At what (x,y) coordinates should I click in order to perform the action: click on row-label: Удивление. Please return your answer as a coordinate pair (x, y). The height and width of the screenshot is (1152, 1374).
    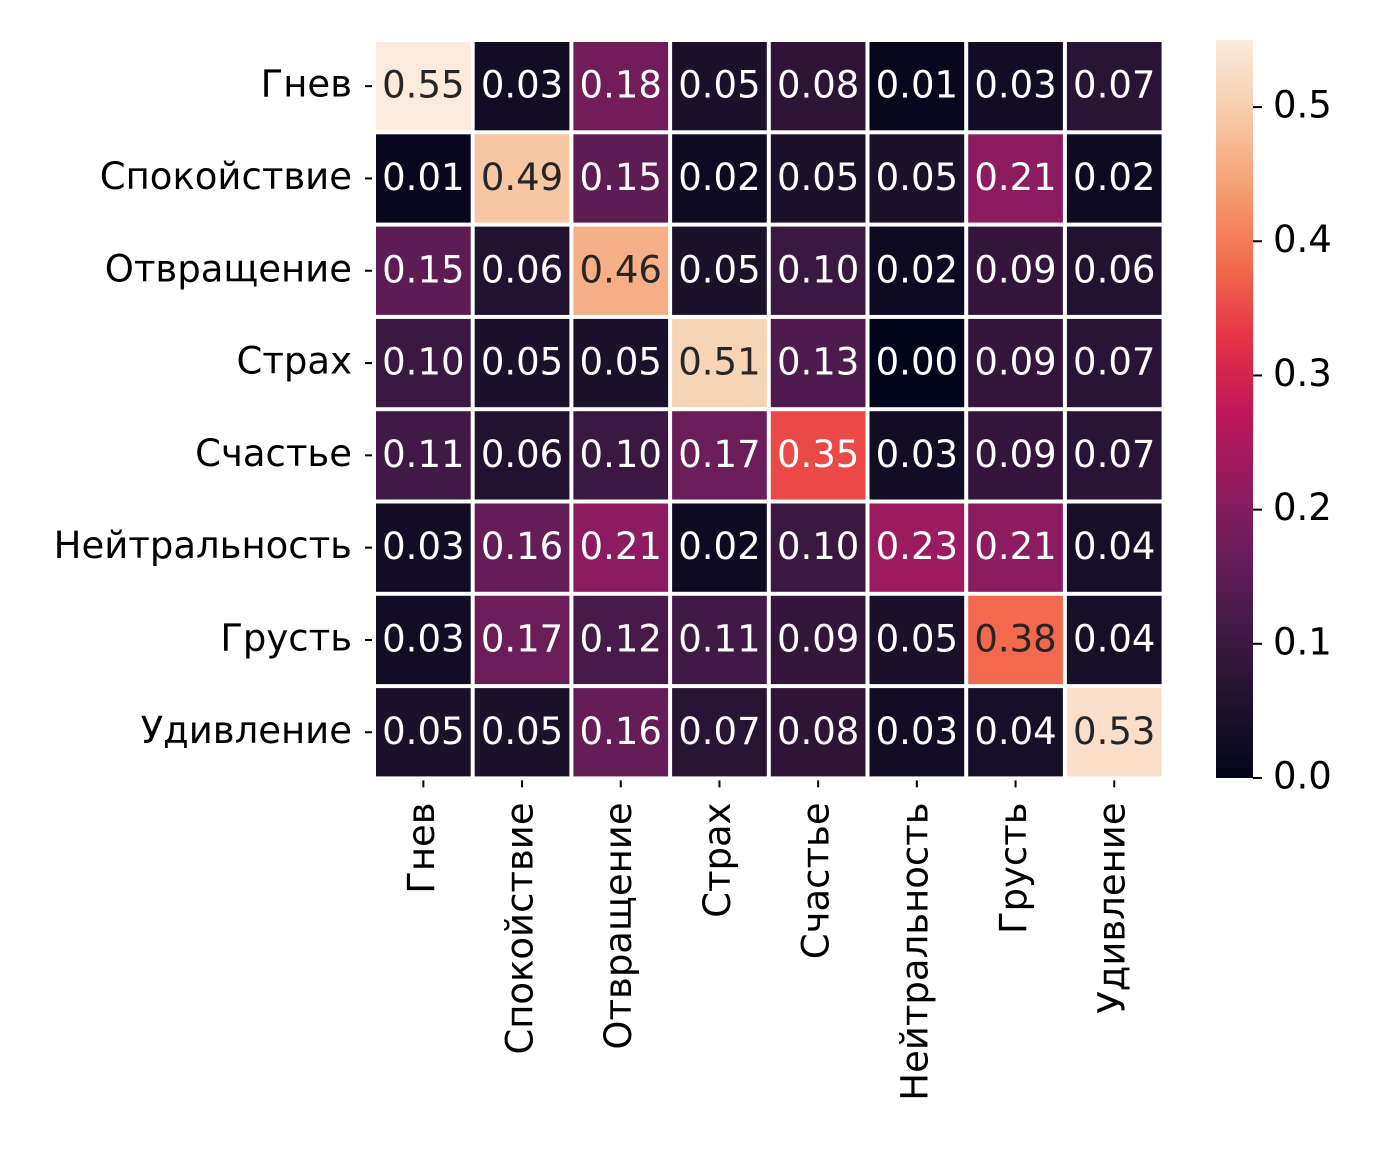
    Looking at the image, I should click on (246, 730).